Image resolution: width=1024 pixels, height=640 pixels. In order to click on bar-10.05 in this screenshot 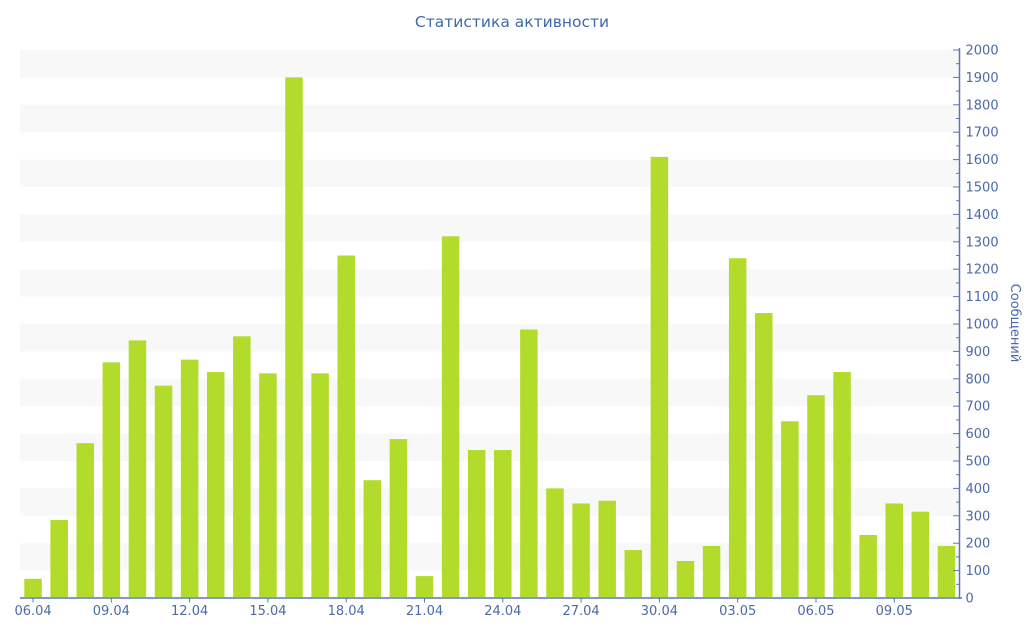, I will do `click(920, 554)`.